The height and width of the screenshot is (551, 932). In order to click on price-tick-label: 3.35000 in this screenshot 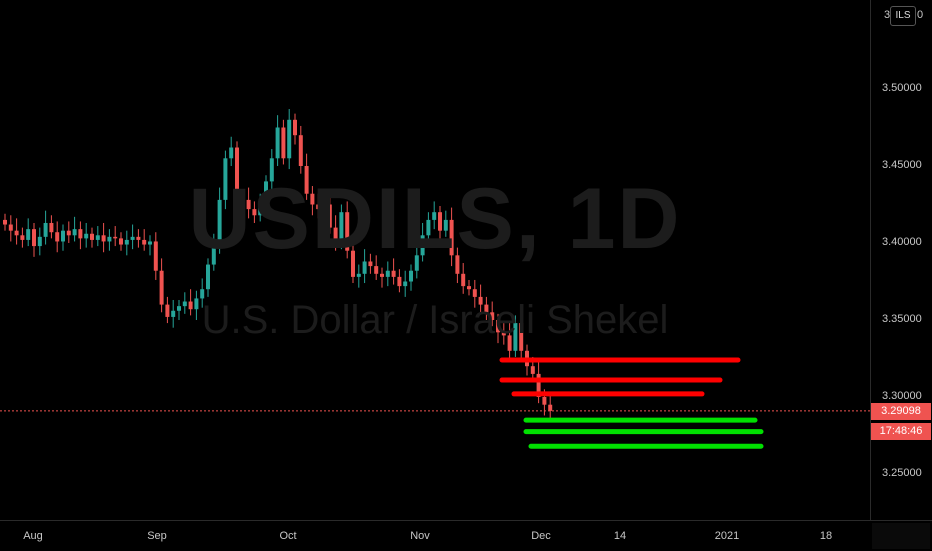, I will do `click(902, 319)`.